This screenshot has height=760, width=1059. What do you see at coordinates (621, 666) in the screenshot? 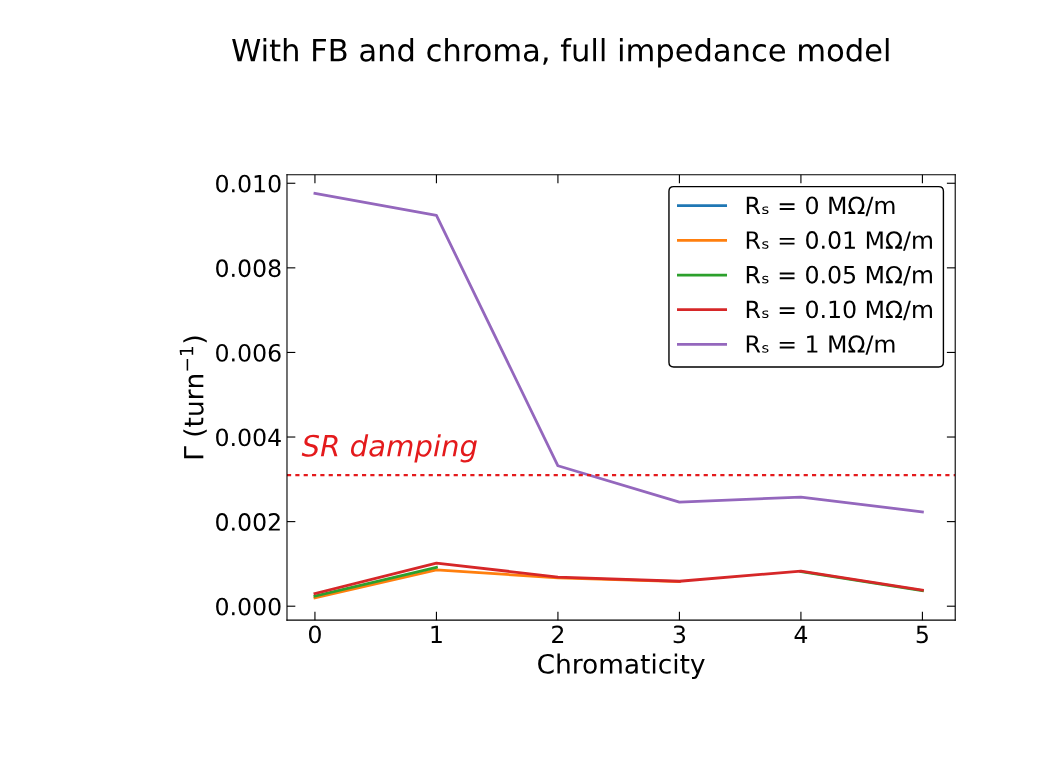
I see `x-axis-title: Chromaticity` at bounding box center [621, 666].